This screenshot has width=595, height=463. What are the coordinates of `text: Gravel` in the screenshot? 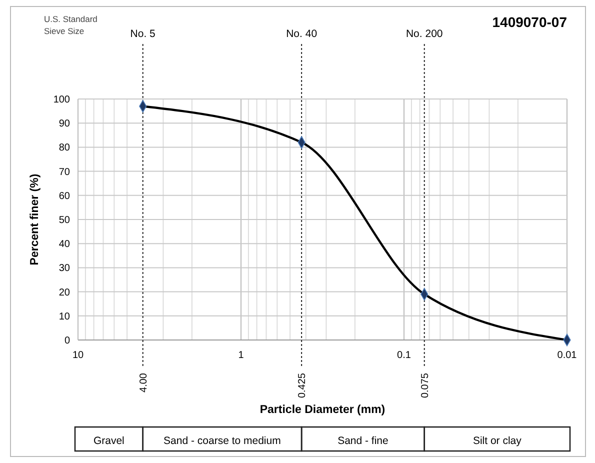 It's located at (108, 441).